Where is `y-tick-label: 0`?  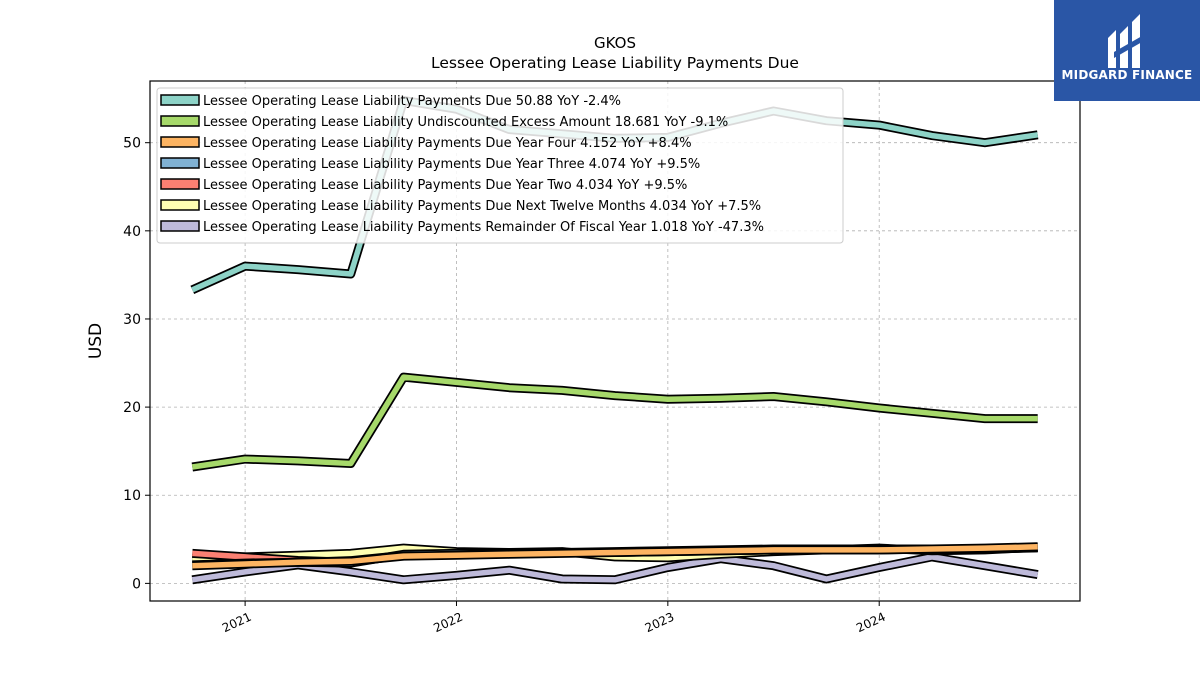
y-tick-label: 0 is located at coordinates (136, 584).